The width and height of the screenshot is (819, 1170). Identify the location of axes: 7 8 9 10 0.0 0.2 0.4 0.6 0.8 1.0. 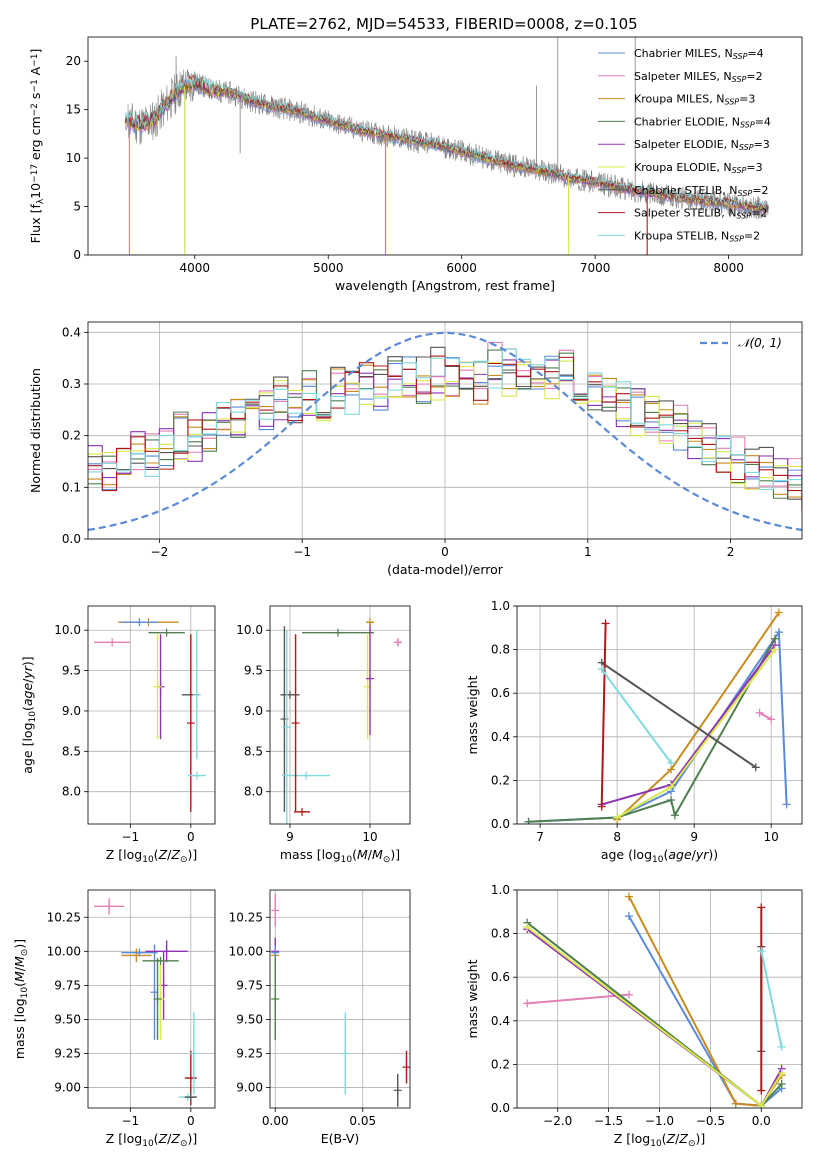
(647, 721).